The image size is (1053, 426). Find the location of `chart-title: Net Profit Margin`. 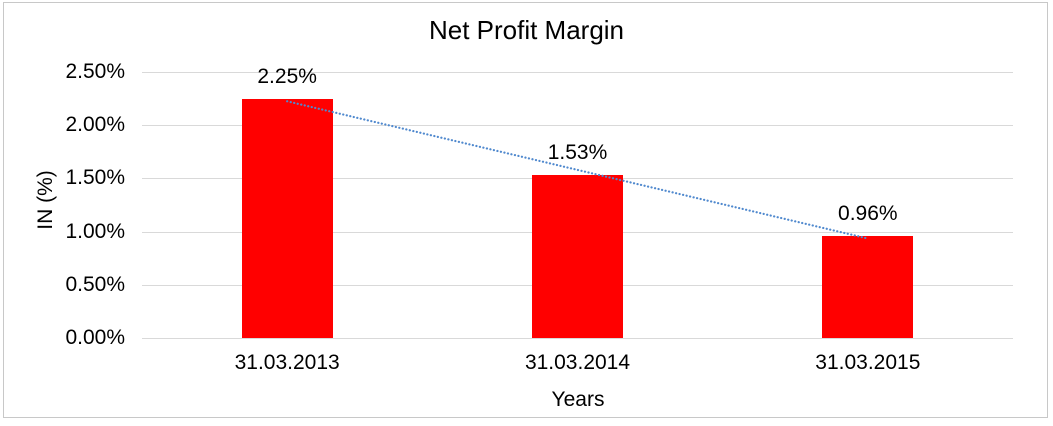

chart-title: Net Profit Margin is located at coordinates (526, 30).